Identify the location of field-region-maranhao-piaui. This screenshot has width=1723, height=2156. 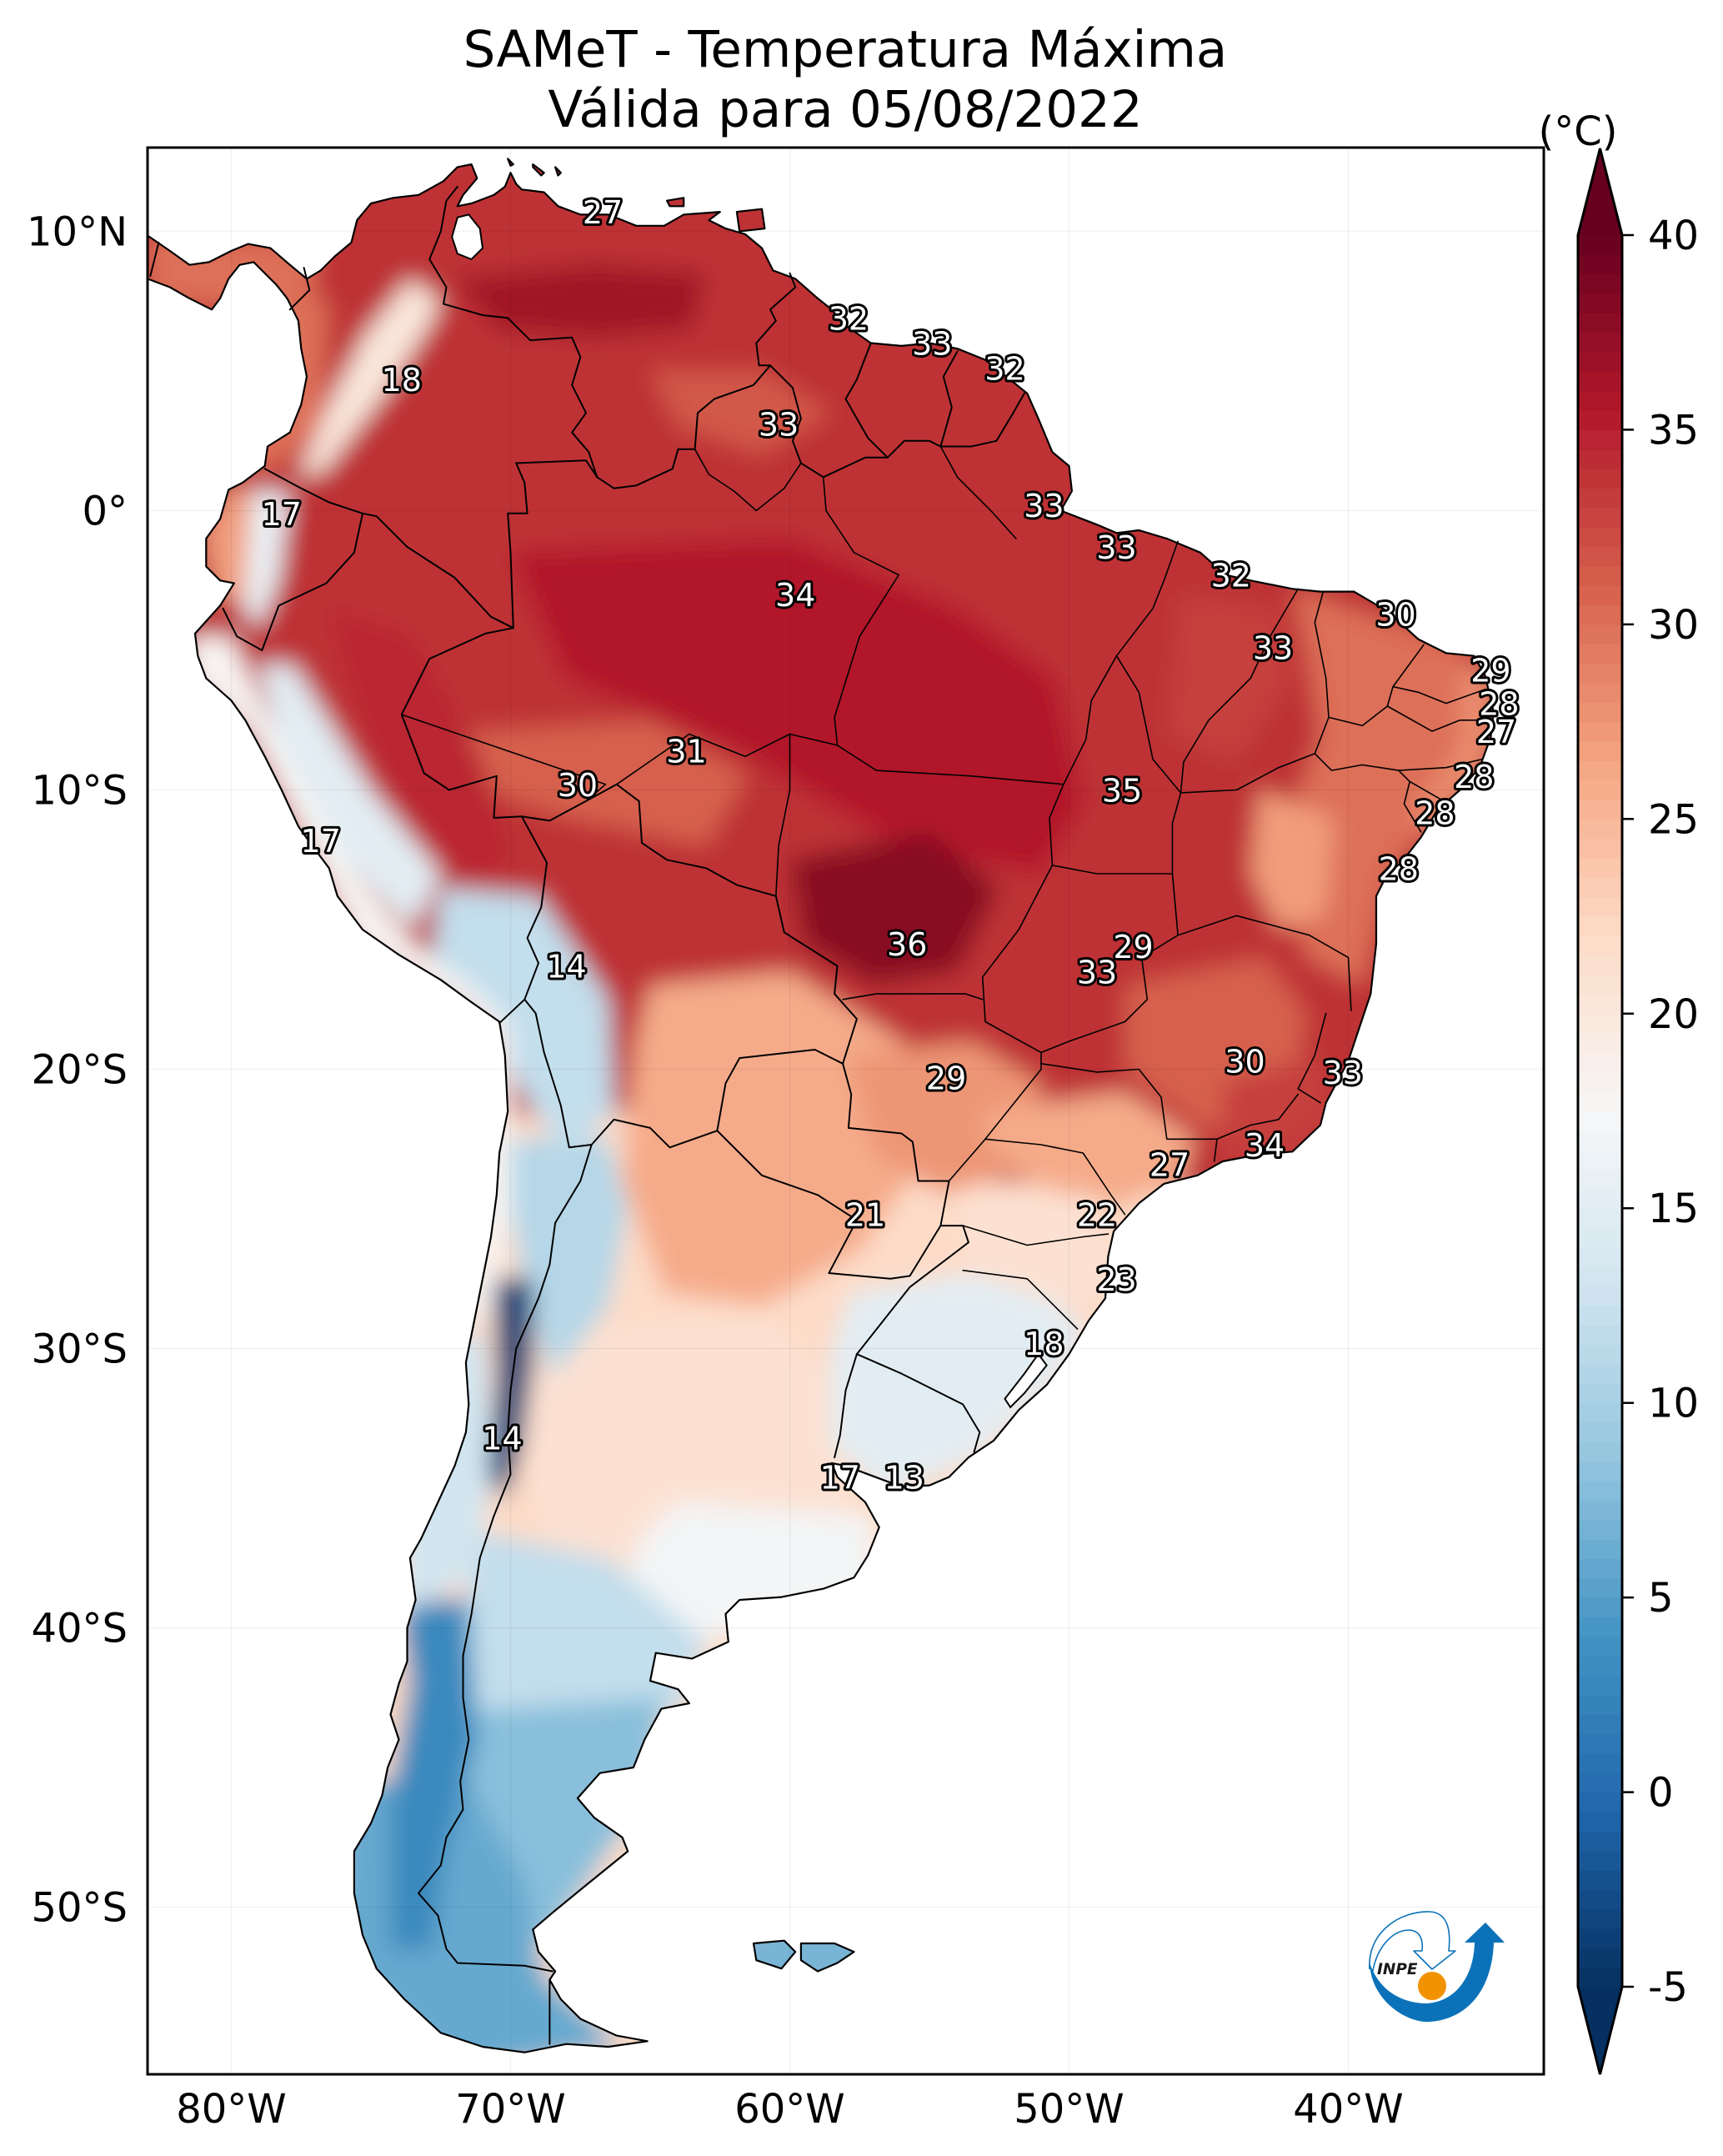
(1229, 678).